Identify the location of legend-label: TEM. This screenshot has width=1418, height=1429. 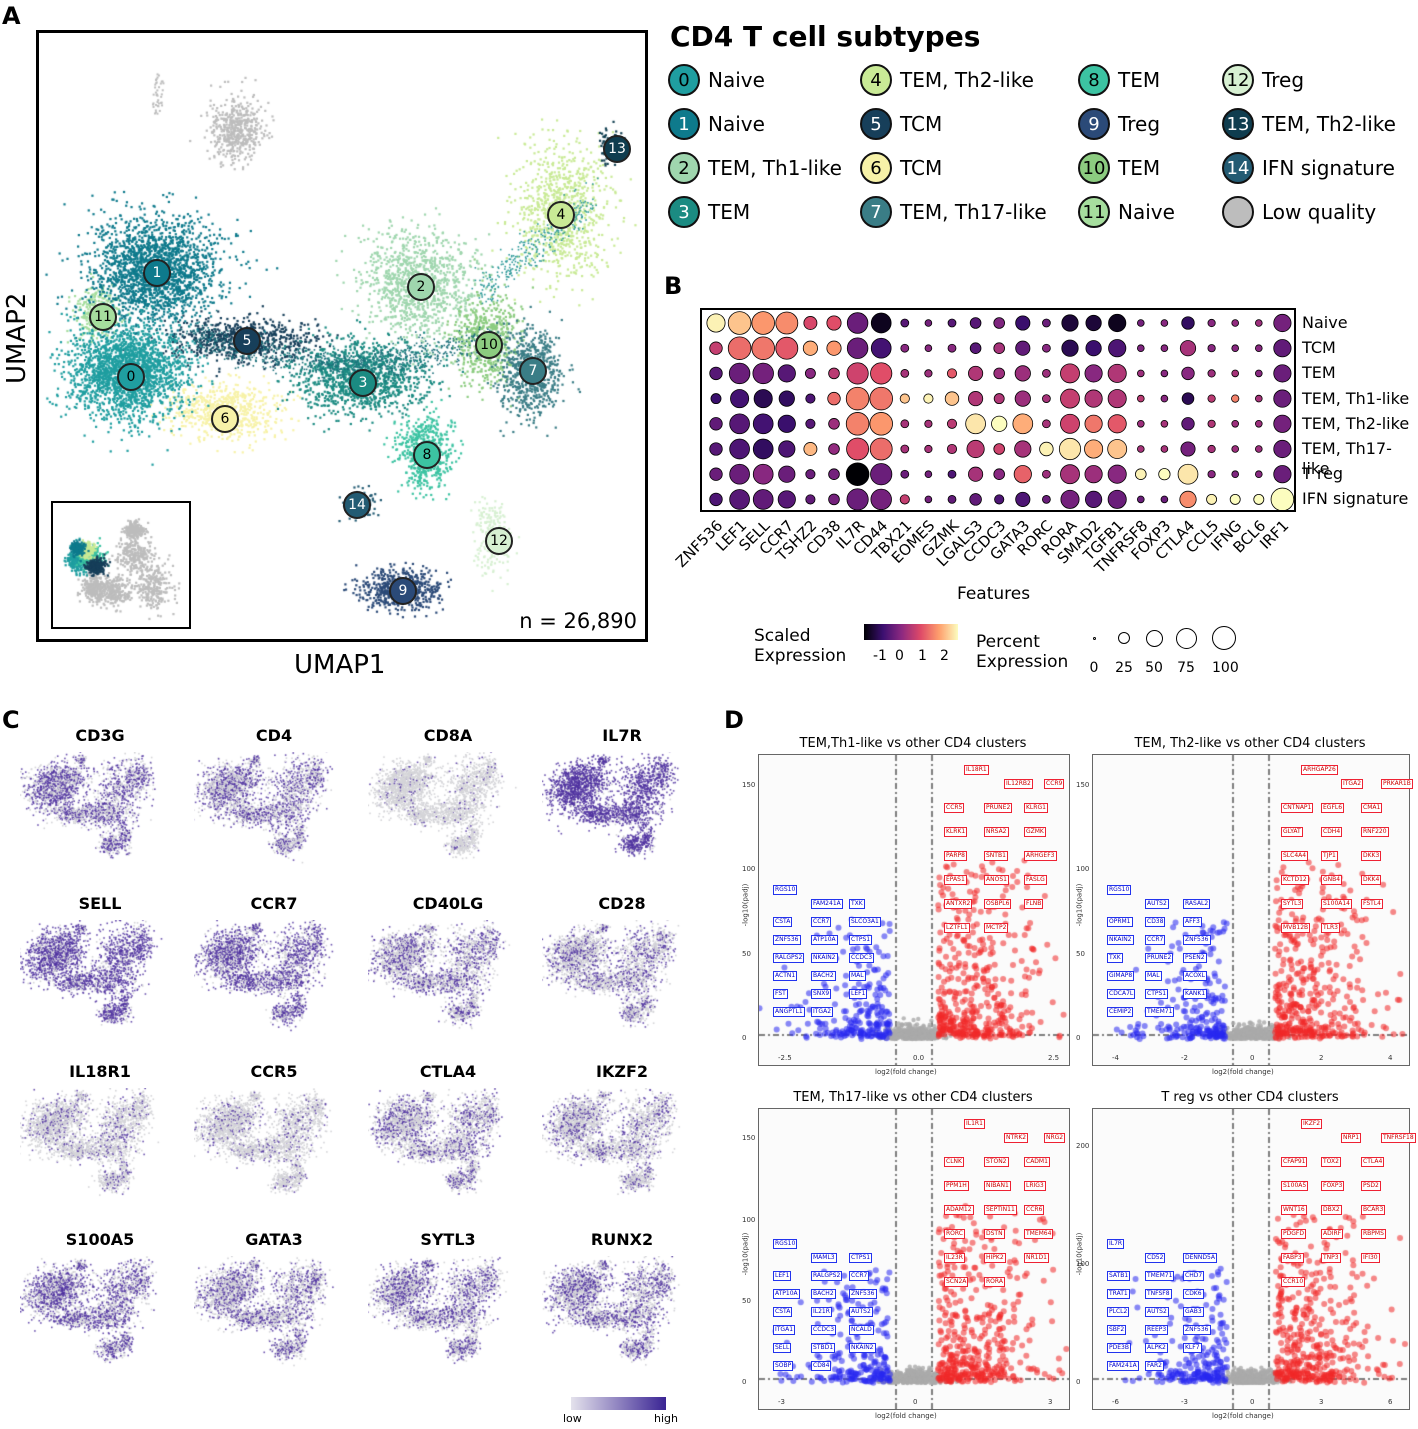
(1139, 168).